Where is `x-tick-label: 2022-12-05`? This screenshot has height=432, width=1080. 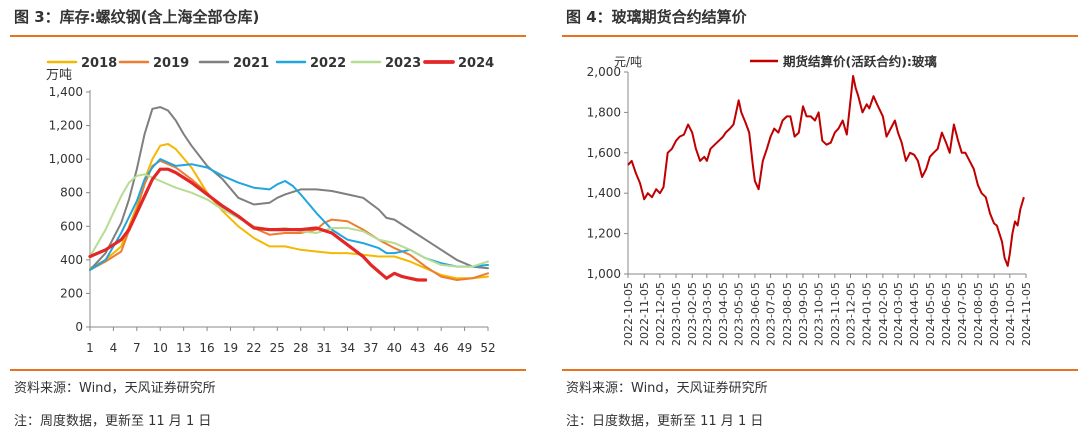
x-tick-label: 2022-12-05 is located at coordinates (660, 314).